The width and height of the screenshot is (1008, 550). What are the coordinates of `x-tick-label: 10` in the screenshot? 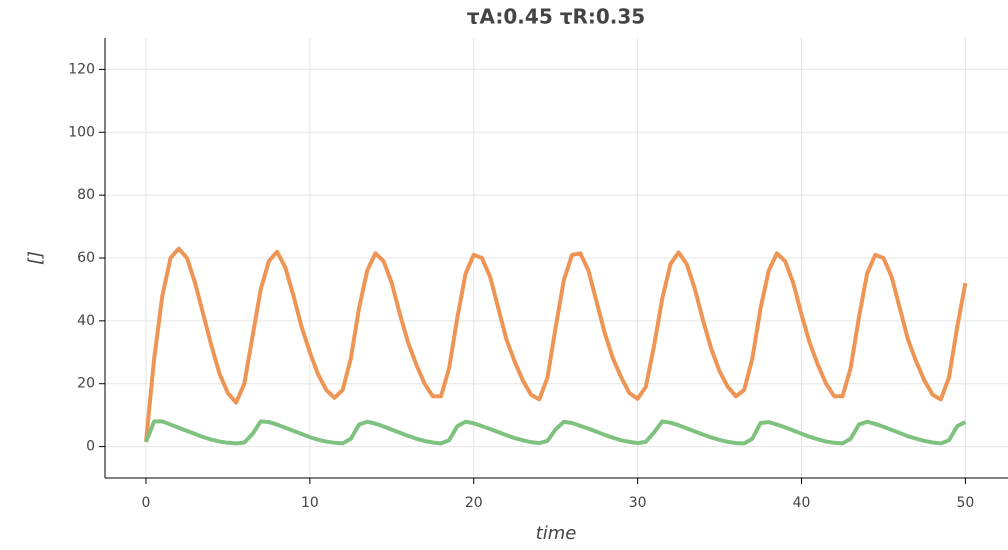 It's located at (310, 503).